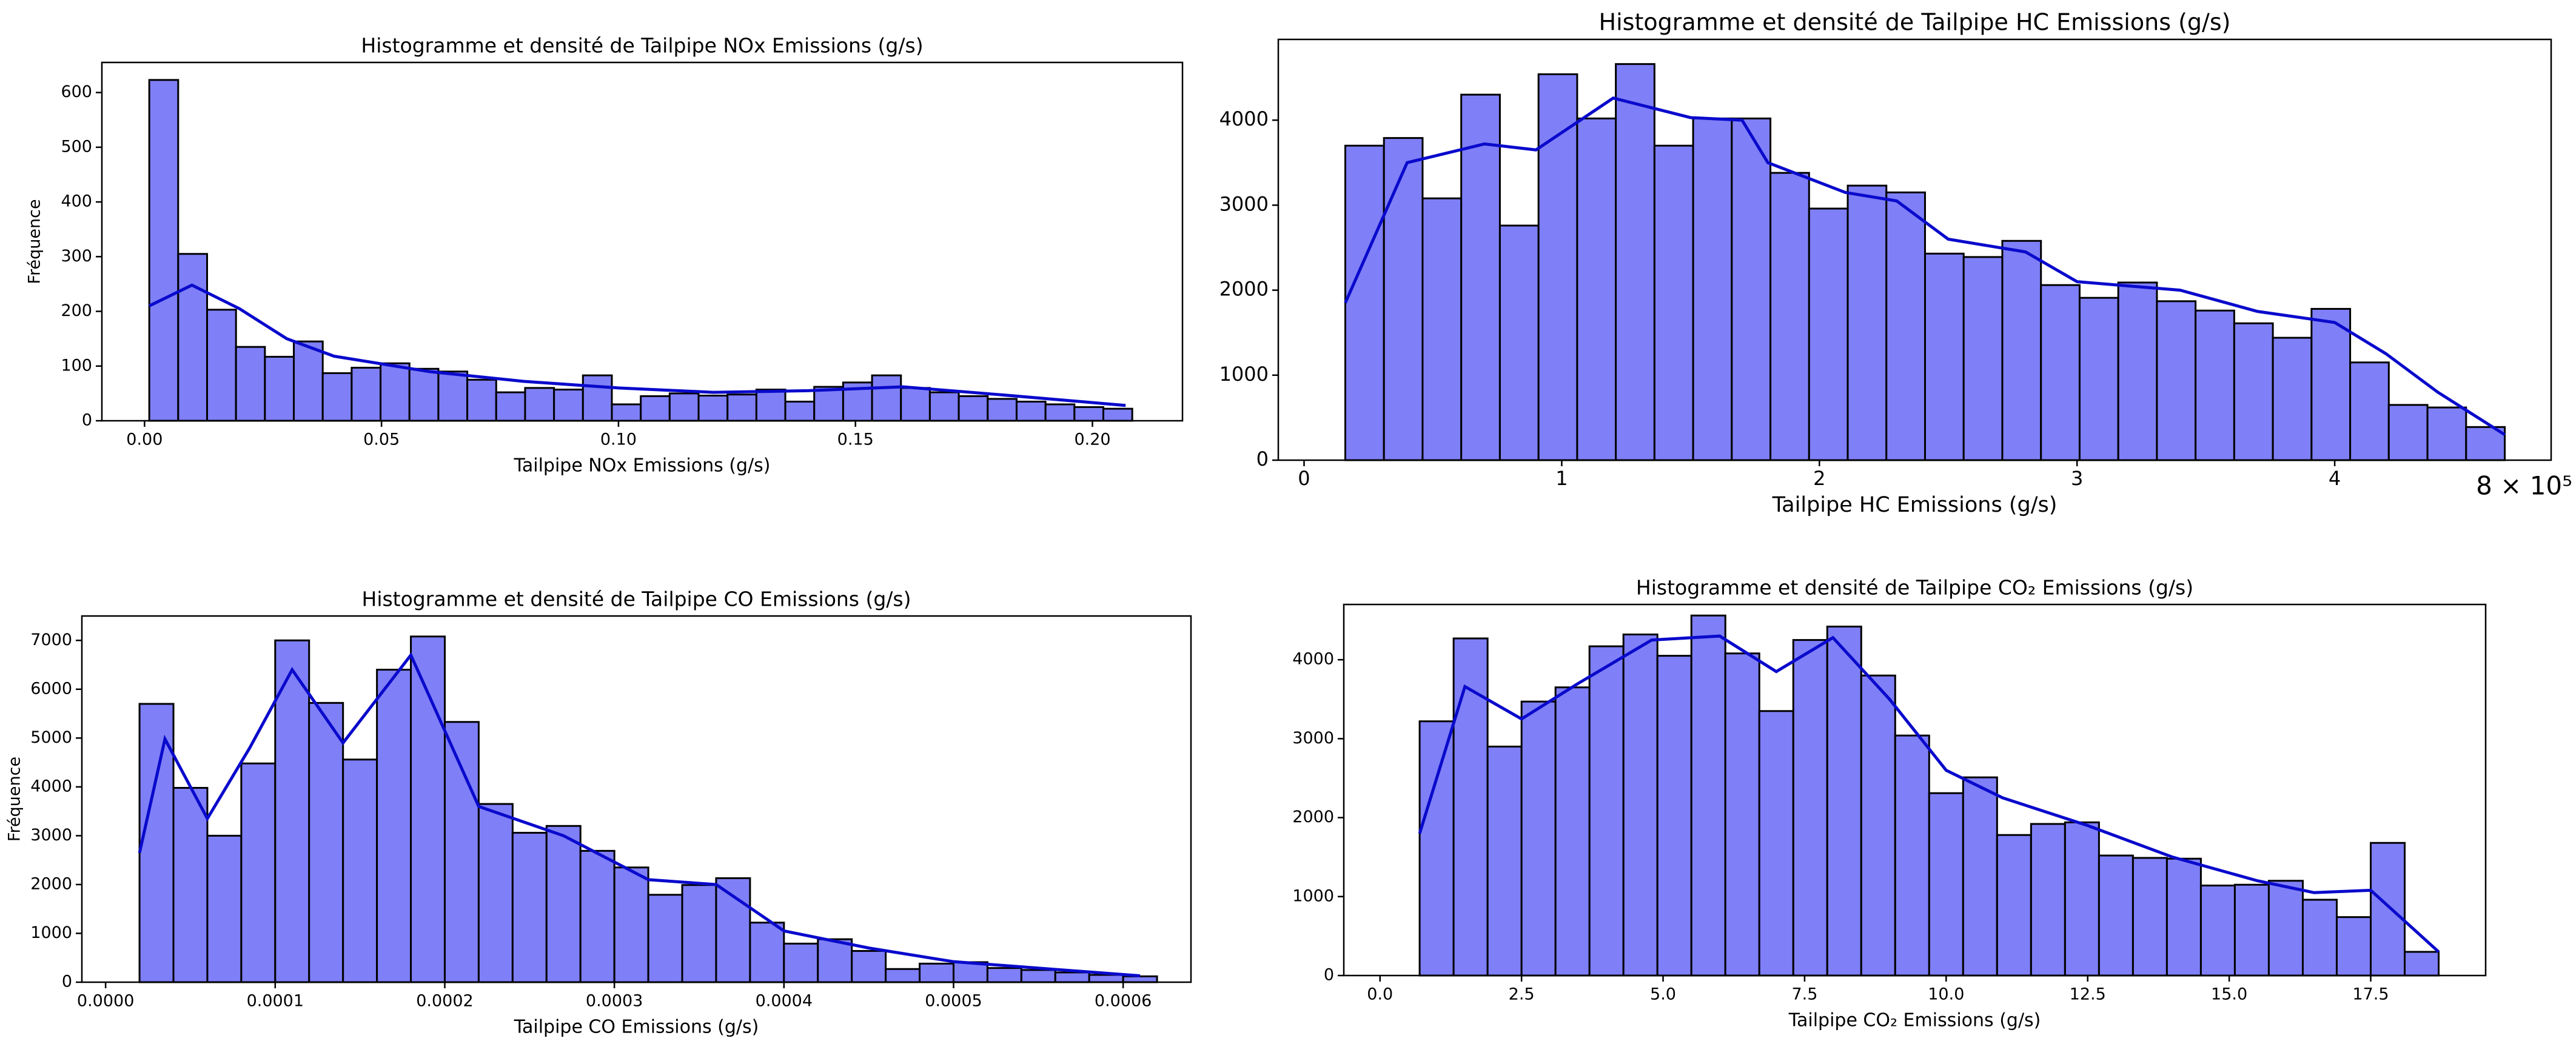  Describe the element at coordinates (76, 310) in the screenshot. I see `y-tick-label: 200` at that location.